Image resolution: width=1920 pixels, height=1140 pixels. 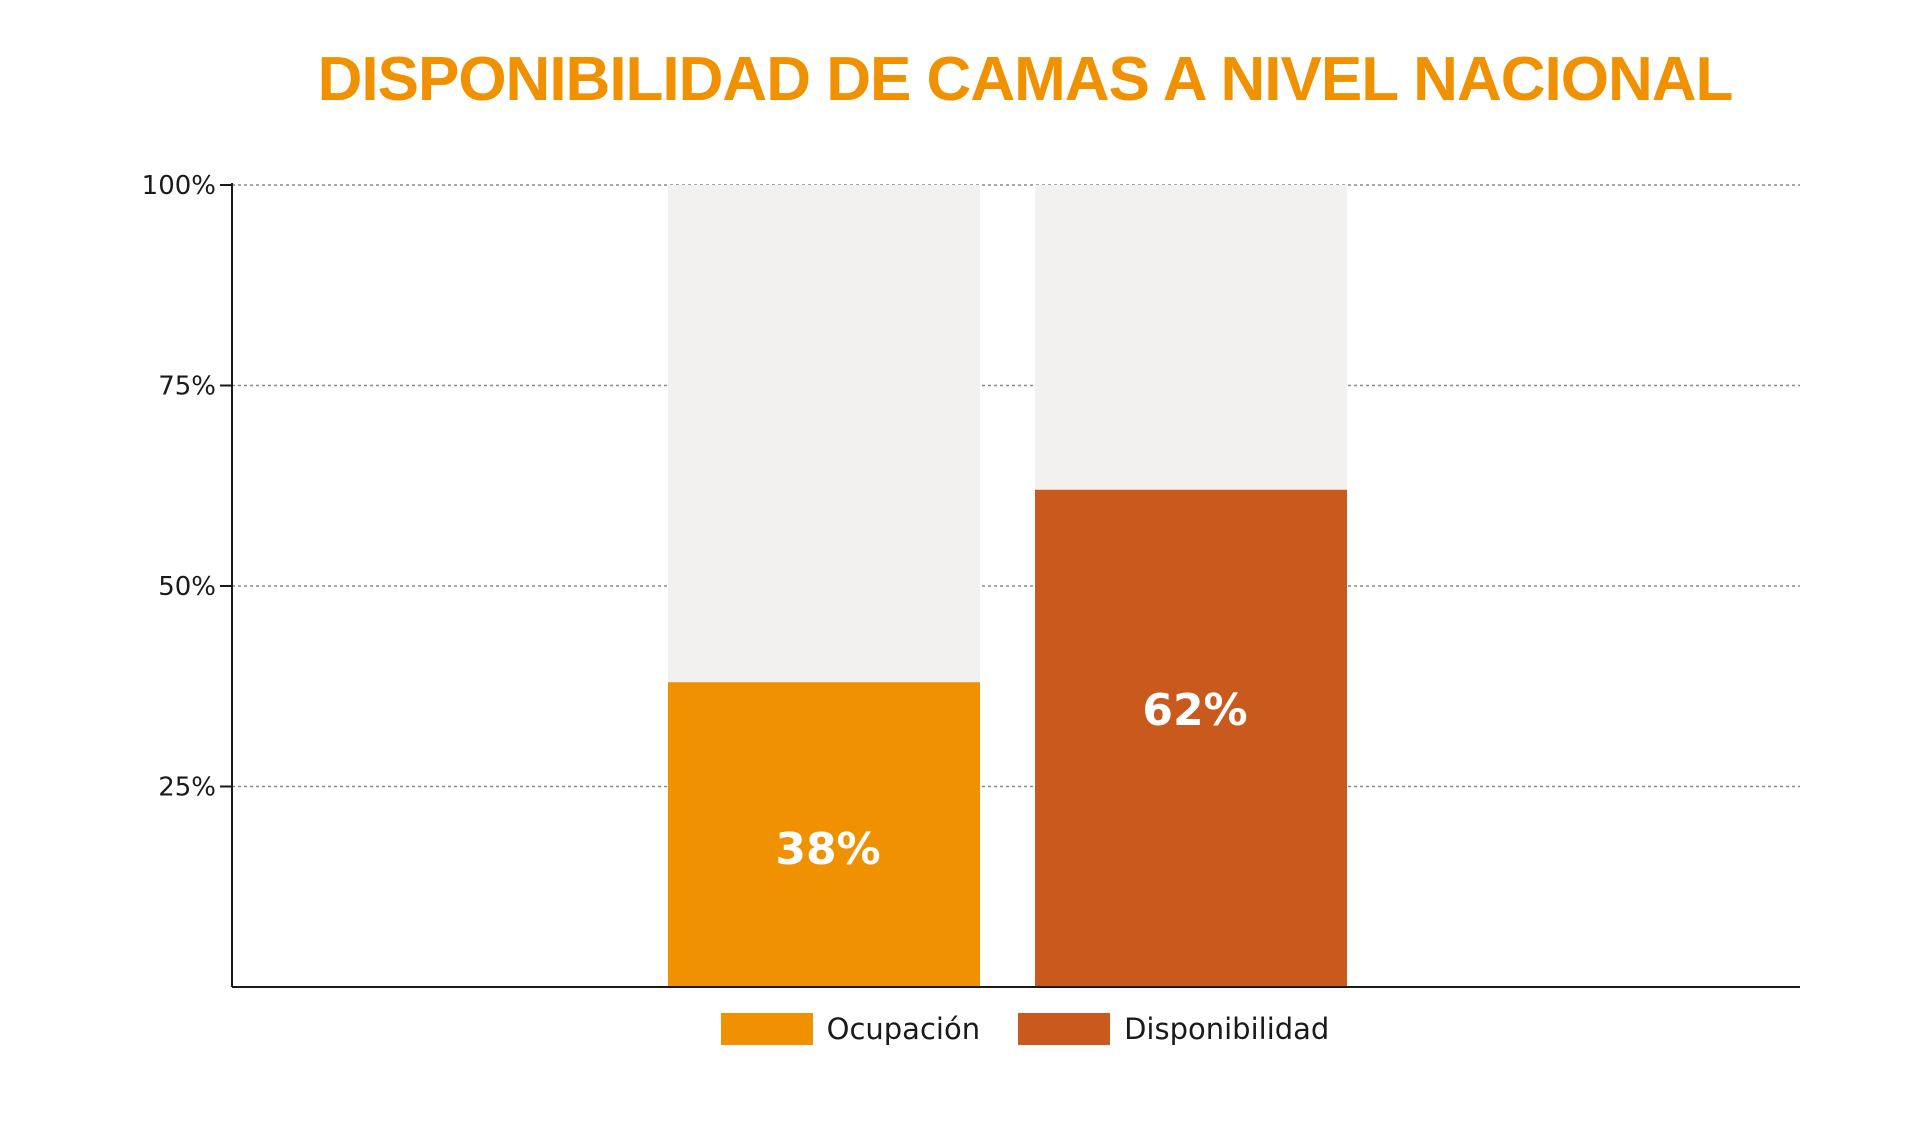 I want to click on legend-item-disponibilidad: Disponibilidad, so click(x=1173, y=1029).